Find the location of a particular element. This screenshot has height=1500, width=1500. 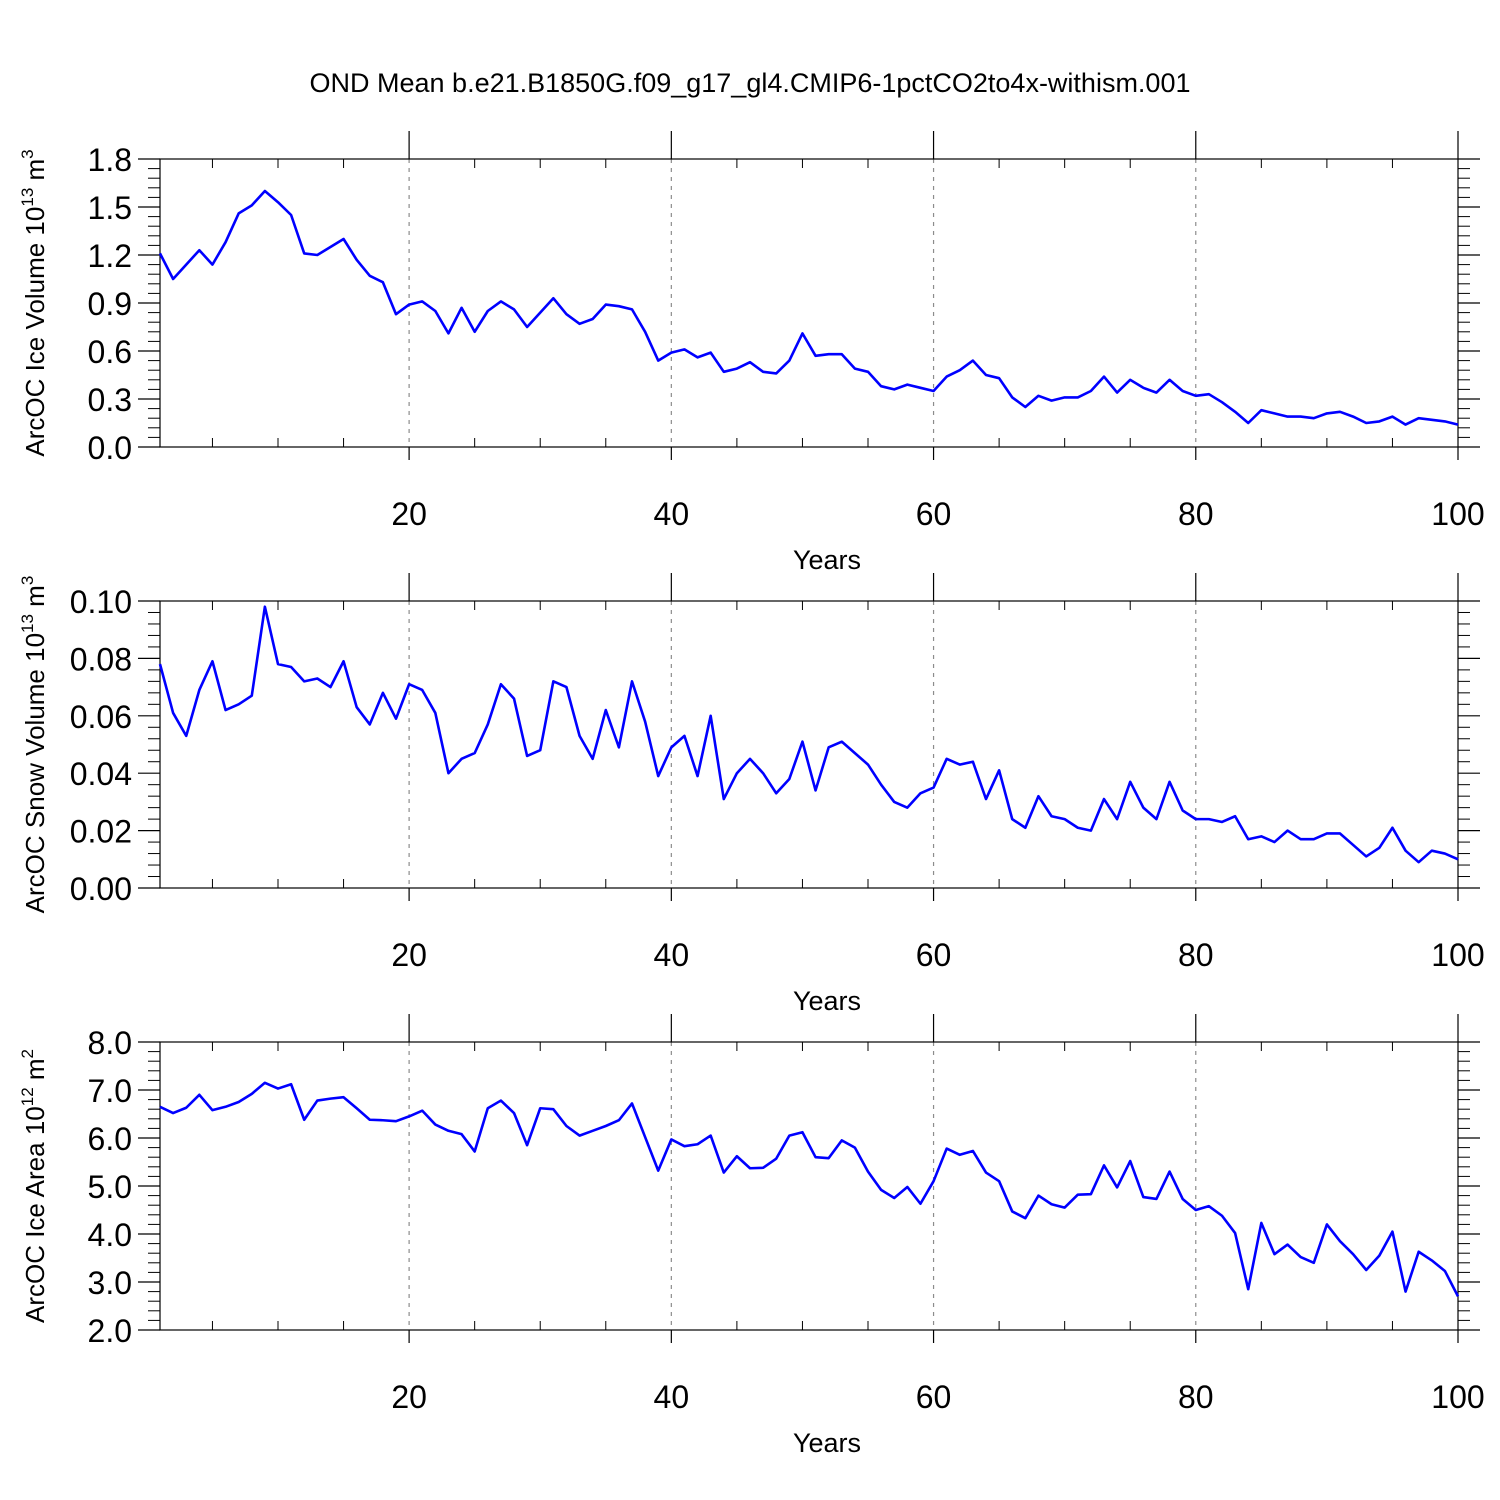

y-axis-title-main: ArcOC Snow Volume 10 is located at coordinates (35, 773).